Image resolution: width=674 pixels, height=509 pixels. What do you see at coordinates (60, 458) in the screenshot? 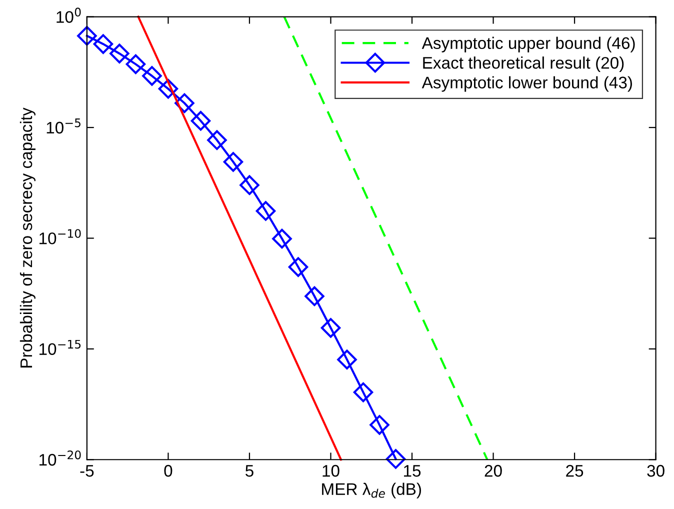
I see `y-tick-label: 10$^{−20}$` at bounding box center [60, 458].